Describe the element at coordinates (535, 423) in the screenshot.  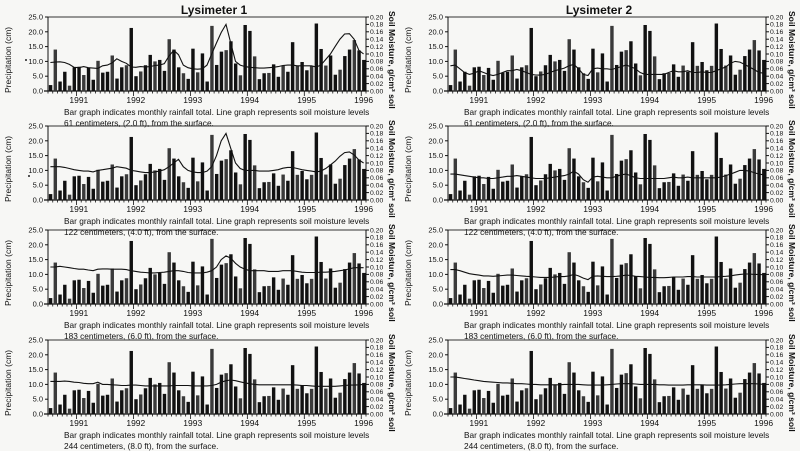
I see `year-label: 1992` at that location.